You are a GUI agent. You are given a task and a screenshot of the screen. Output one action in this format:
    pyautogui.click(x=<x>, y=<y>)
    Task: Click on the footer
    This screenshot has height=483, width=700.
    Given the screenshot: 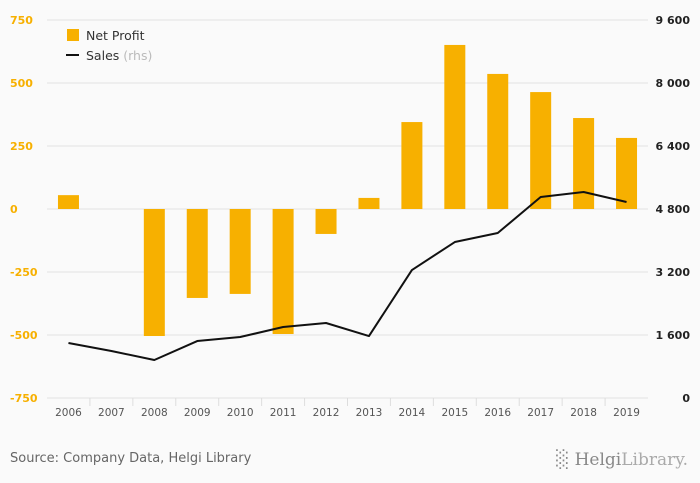 What is the action you would take?
    pyautogui.click(x=350, y=461)
    